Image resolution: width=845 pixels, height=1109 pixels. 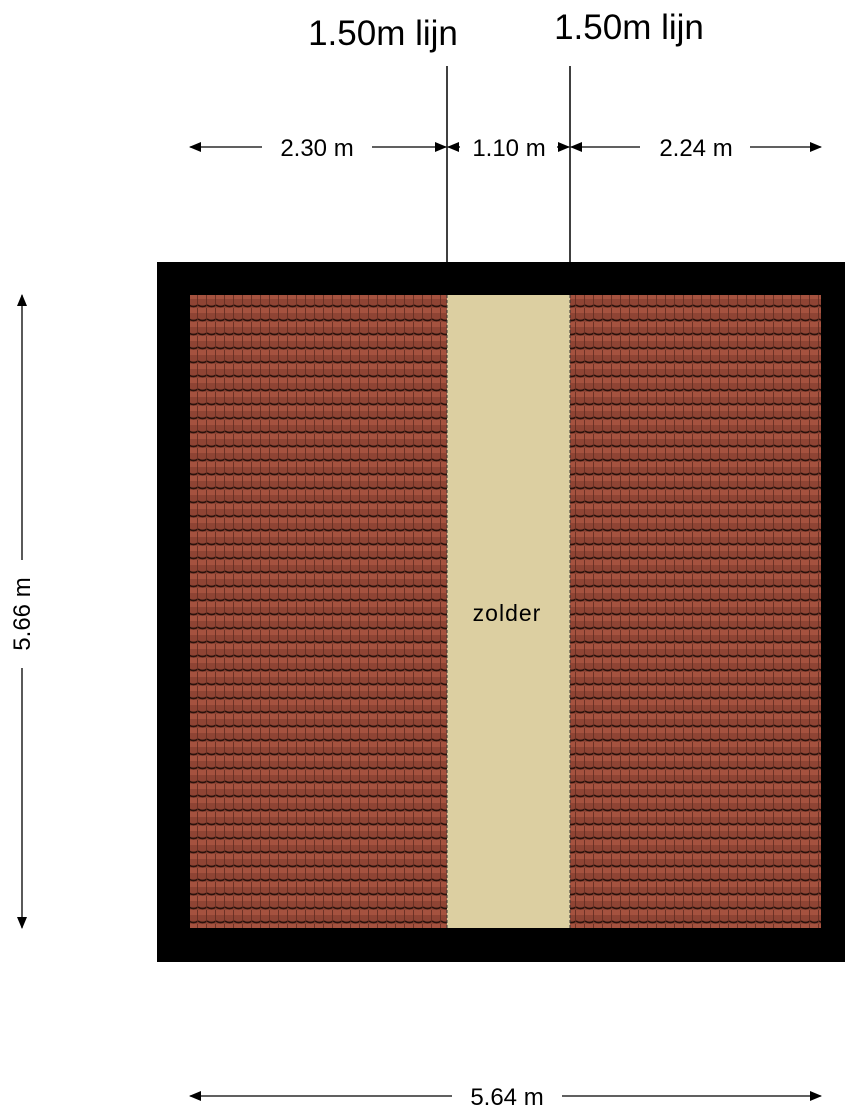 I want to click on line-label-left: 1.50m lijn, so click(x=383, y=33).